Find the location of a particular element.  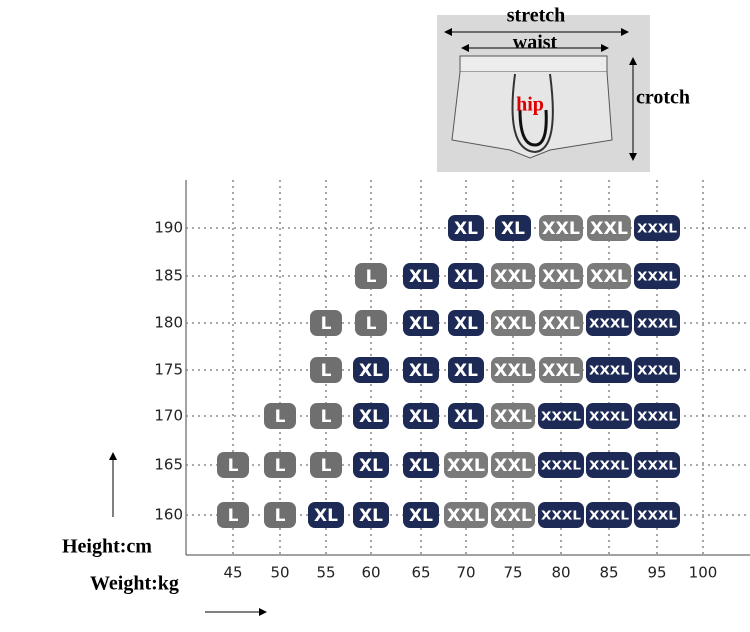

garment-diagram: stretch waist hip crotch is located at coordinates (563, 88).